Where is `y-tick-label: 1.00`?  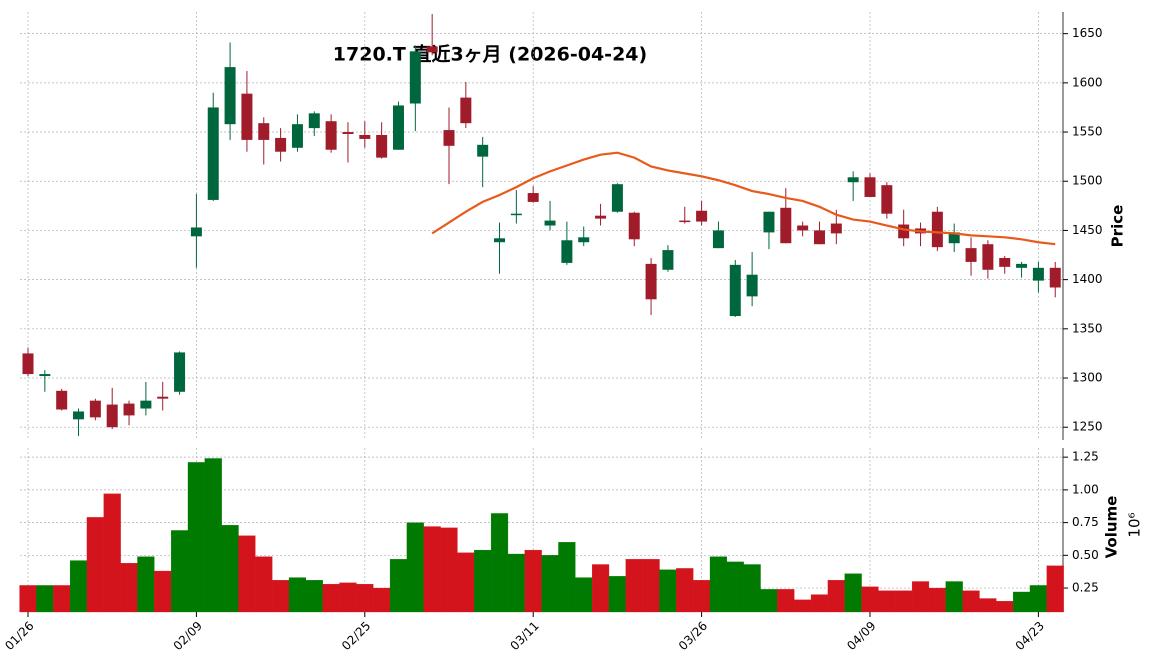 y-tick-label: 1.00 is located at coordinates (1085, 489).